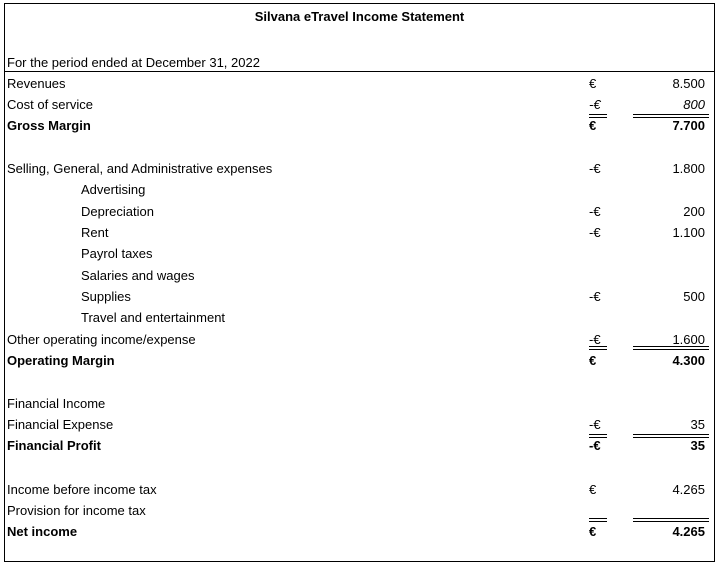 This screenshot has width=722, height=567. Describe the element at coordinates (359, 233) in the screenshot. I see `row-rent: Rent -€ 1.100` at that location.